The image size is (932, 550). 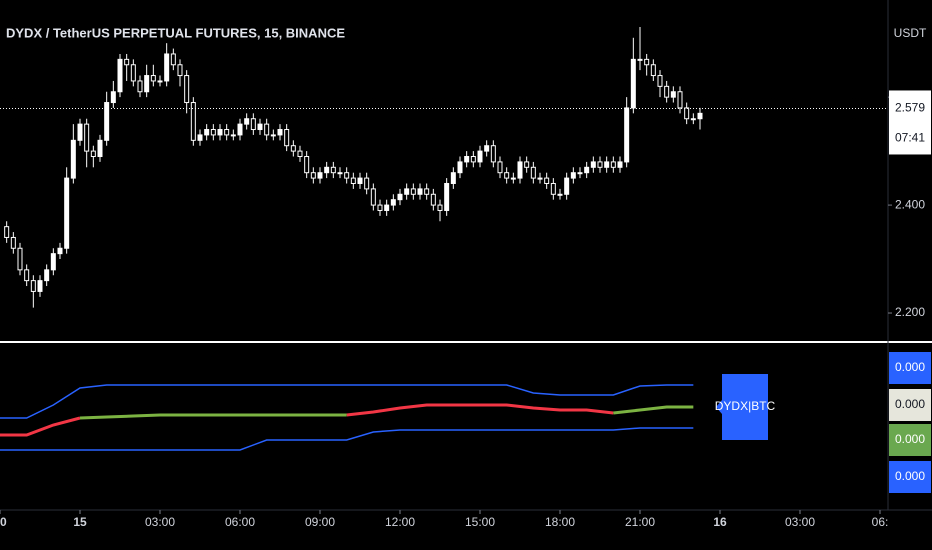 What do you see at coordinates (560, 522) in the screenshot?
I see `x-tick-label: 18:00` at bounding box center [560, 522].